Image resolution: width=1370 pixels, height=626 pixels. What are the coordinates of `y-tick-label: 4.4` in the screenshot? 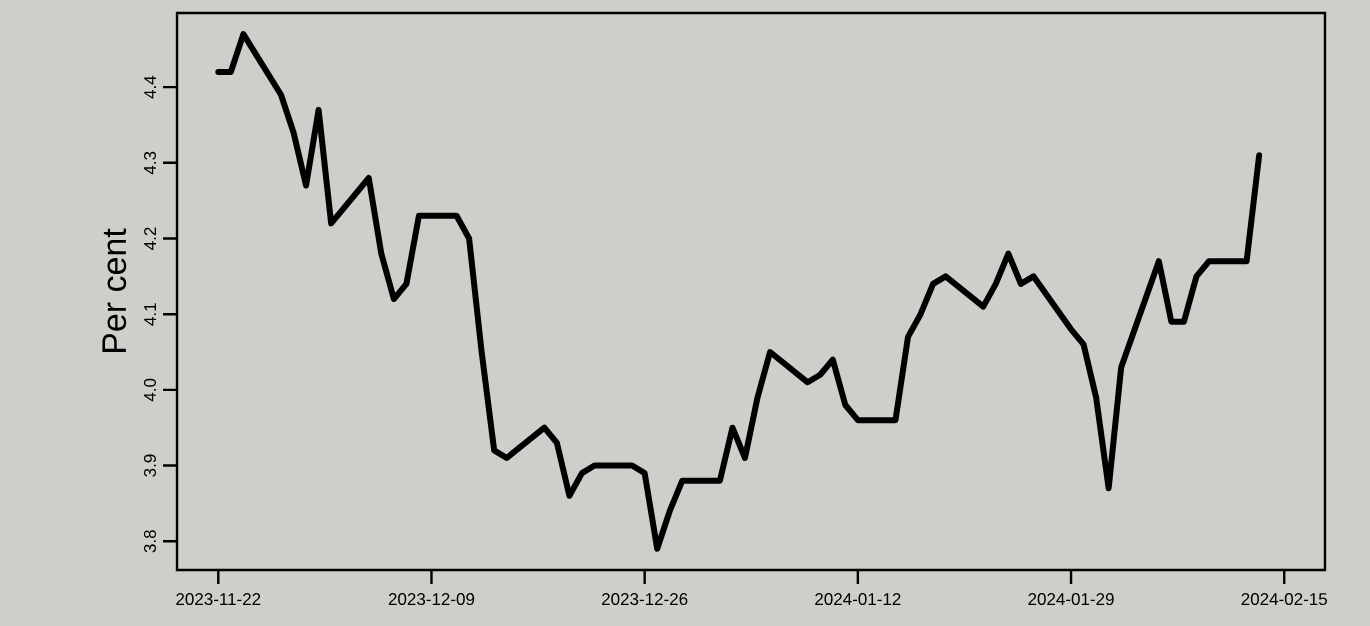 It's located at (150, 87).